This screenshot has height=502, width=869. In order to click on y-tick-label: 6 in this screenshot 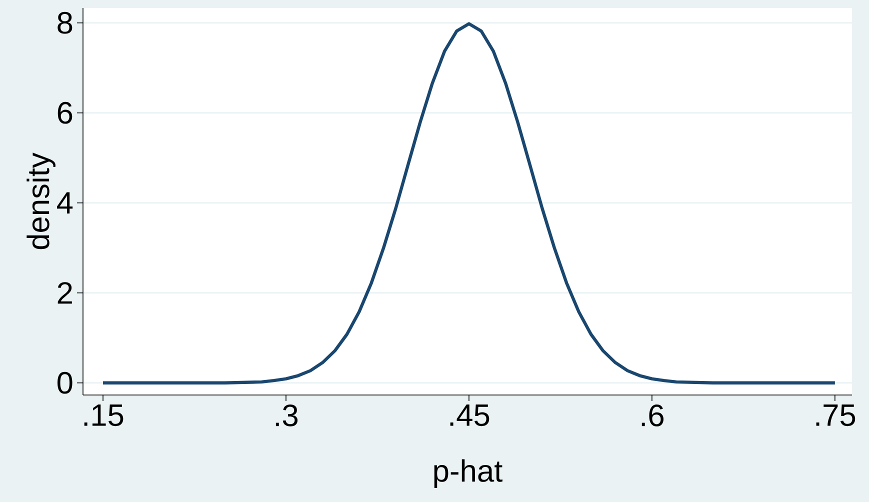, I will do `click(65, 113)`.